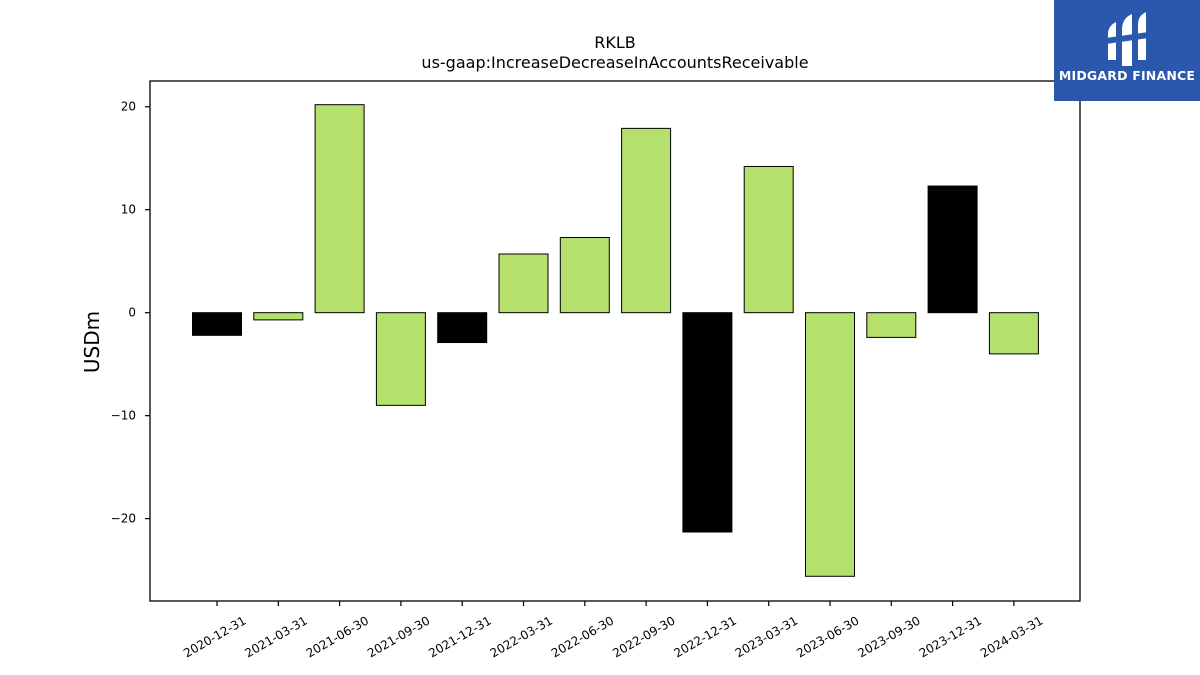 Image resolution: width=1200 pixels, height=675 pixels. I want to click on x-tick-label: 2023-03-31, so click(766, 636).